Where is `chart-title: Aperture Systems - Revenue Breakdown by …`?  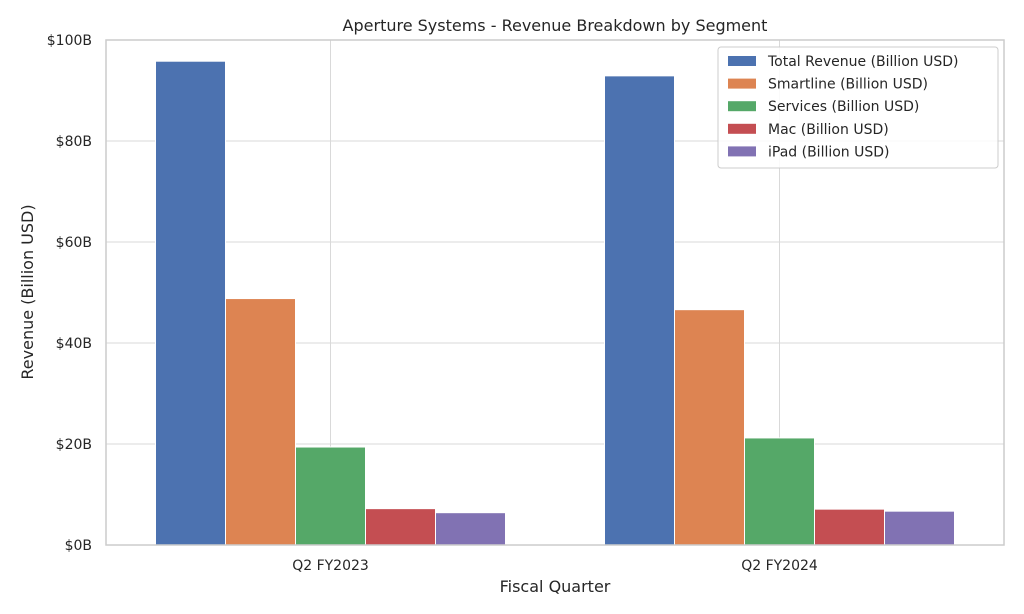 chart-title: Aperture Systems - Revenue Breakdown by … is located at coordinates (555, 25).